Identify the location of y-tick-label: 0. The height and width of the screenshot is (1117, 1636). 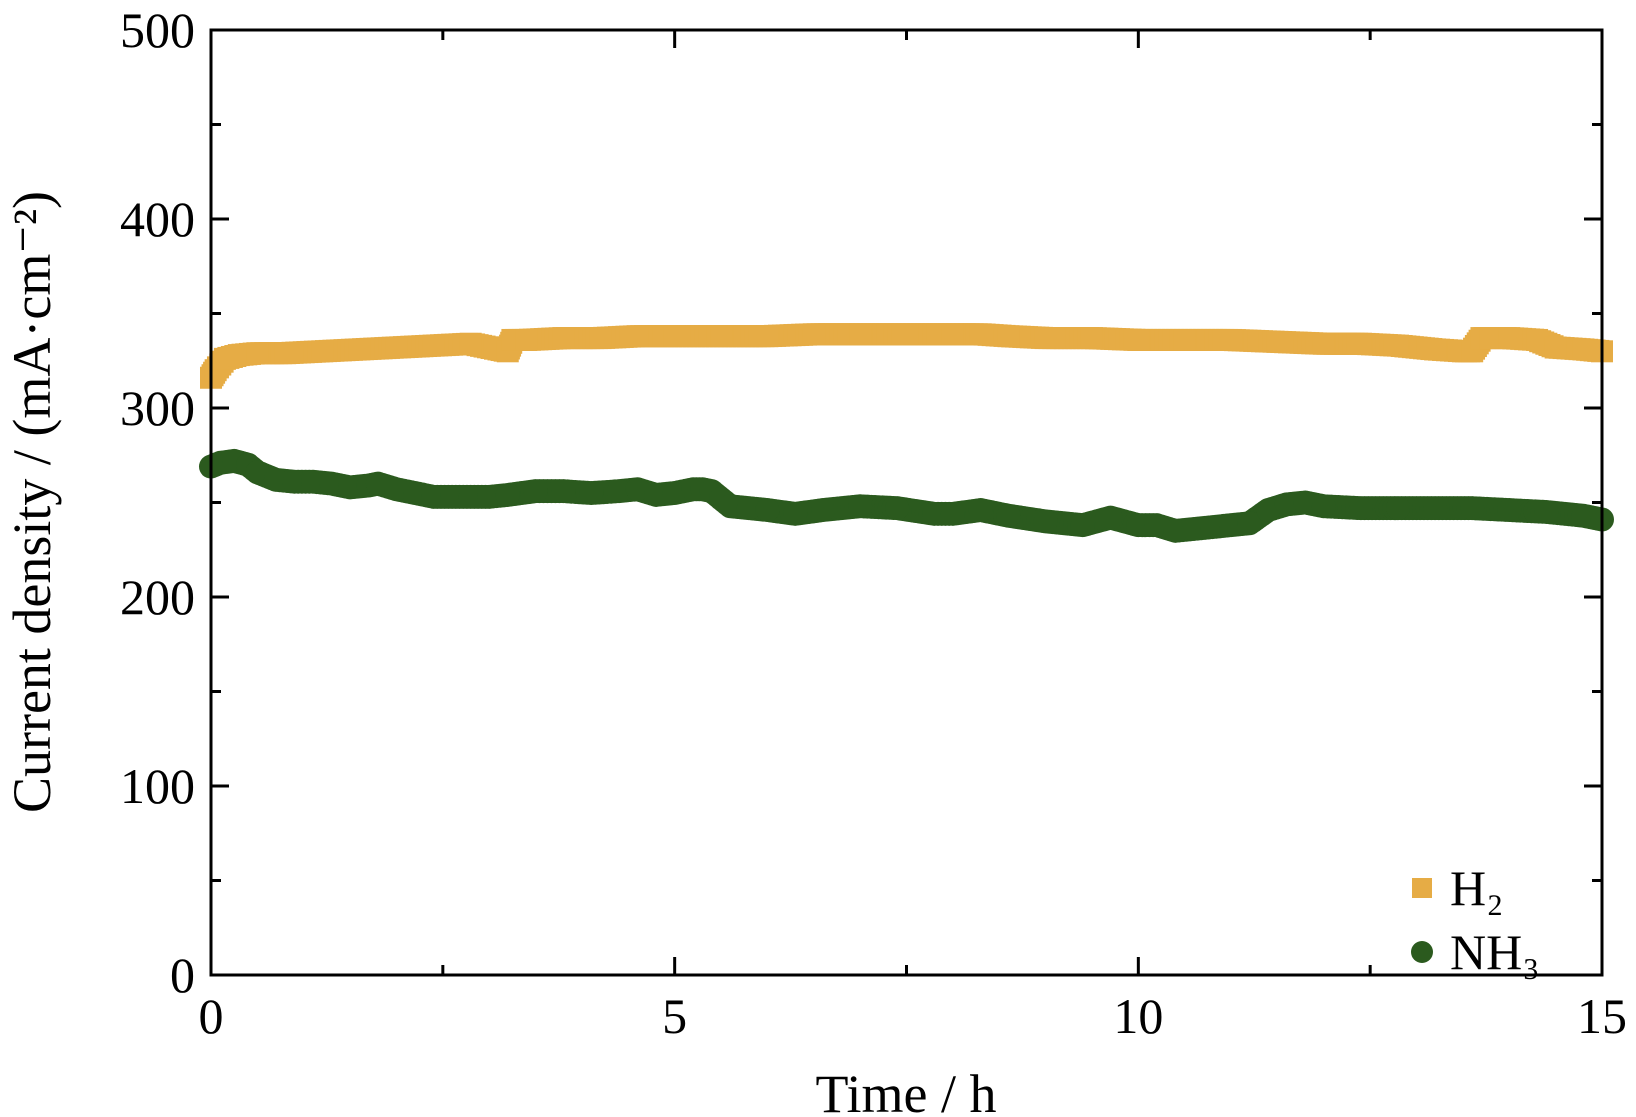
(182, 975).